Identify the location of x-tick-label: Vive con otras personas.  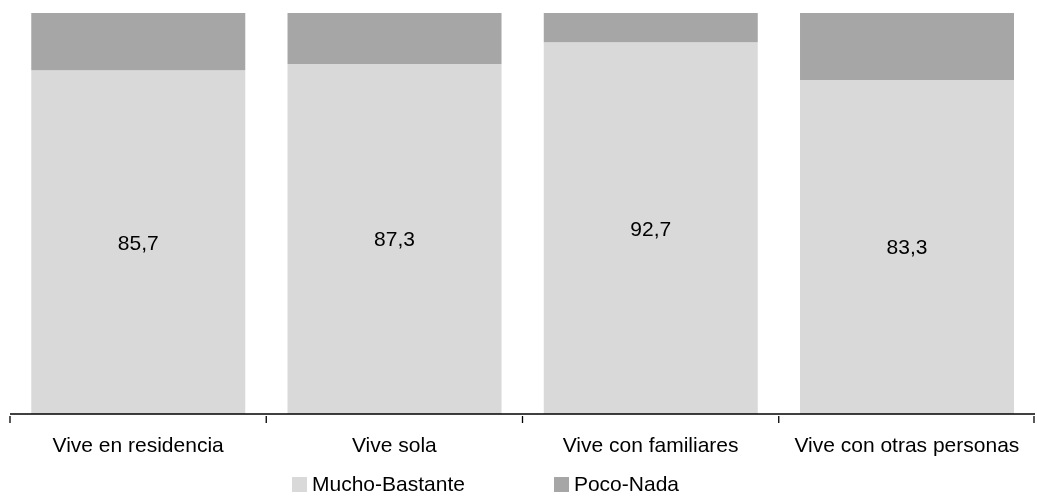
(907, 444).